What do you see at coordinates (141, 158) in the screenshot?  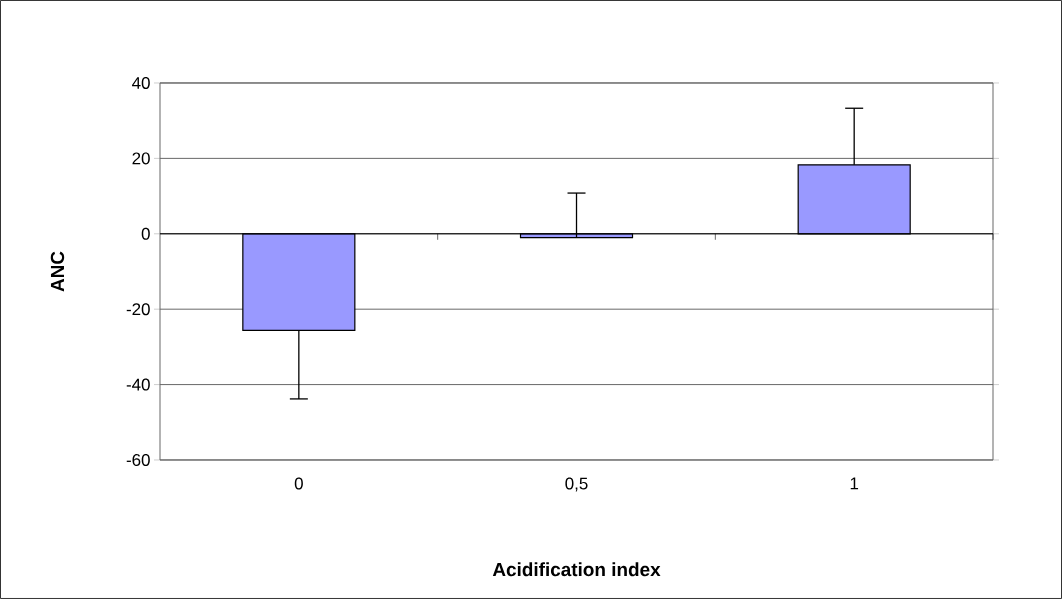 I see `y-tick-label: 20` at bounding box center [141, 158].